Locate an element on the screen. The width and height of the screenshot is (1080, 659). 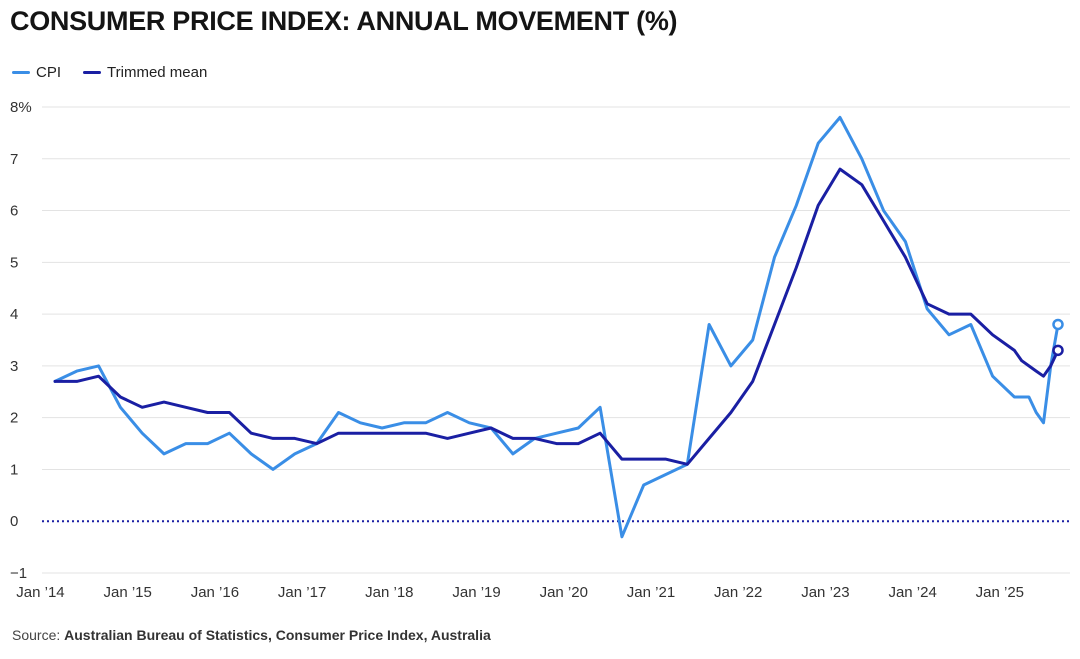
x-tick-label: Jan ’16 is located at coordinates (215, 592).